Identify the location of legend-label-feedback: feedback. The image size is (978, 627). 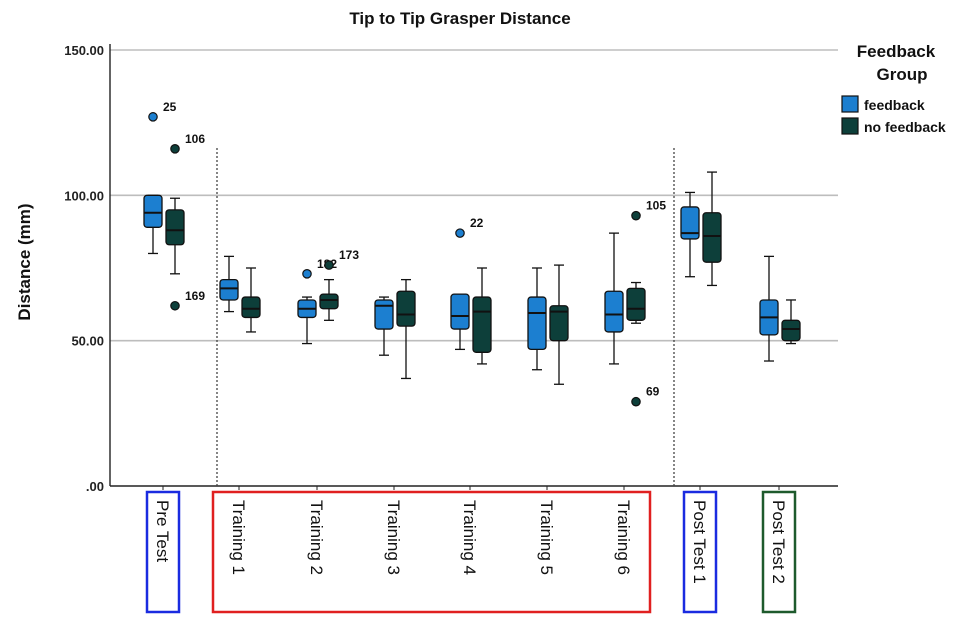
(894, 105).